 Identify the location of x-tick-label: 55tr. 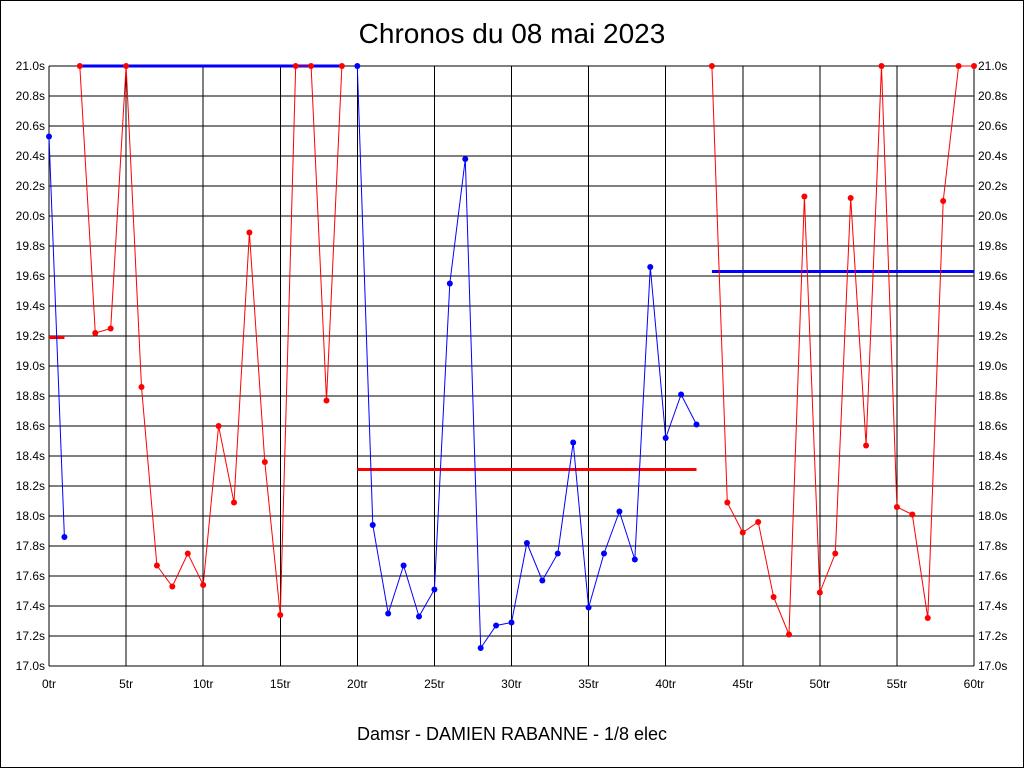
(897, 684).